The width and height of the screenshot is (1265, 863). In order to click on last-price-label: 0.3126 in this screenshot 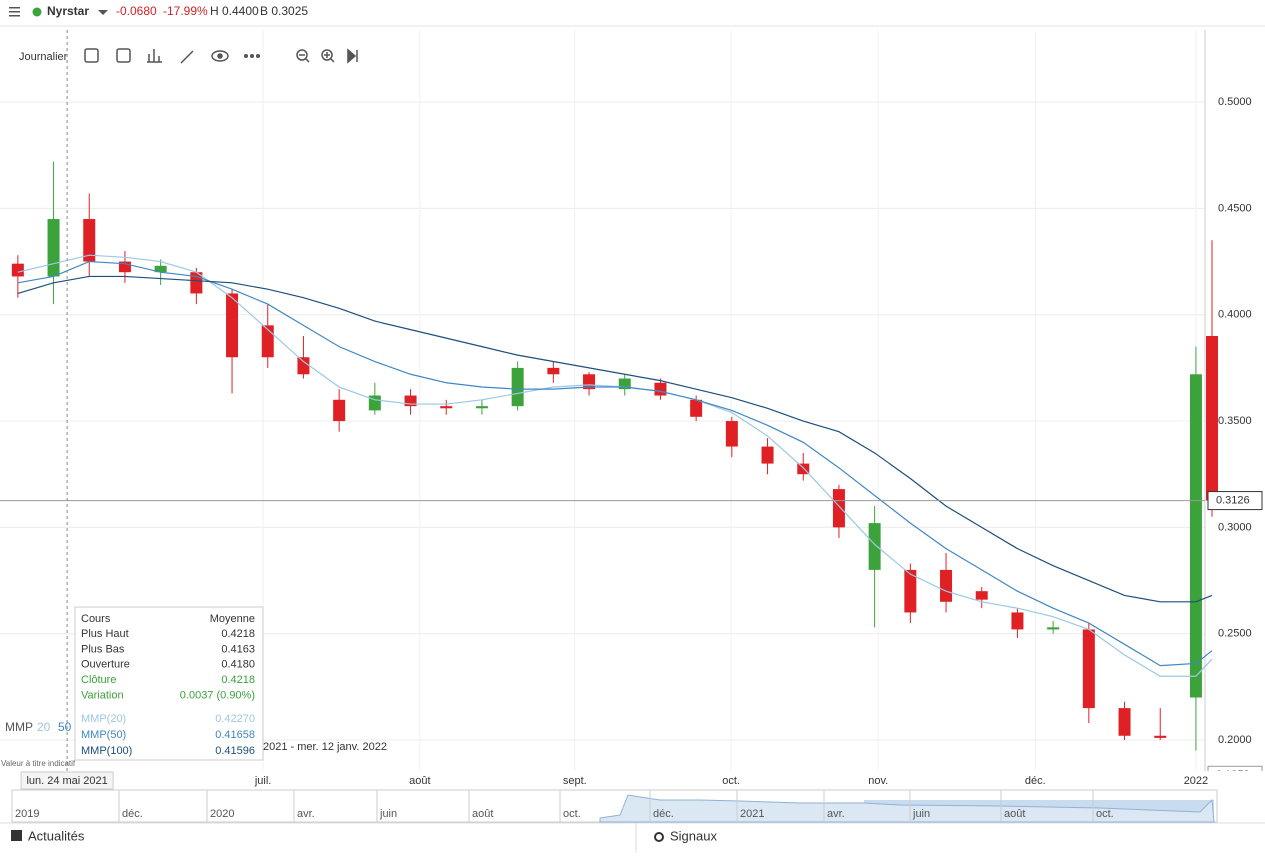, I will do `click(1233, 500)`.